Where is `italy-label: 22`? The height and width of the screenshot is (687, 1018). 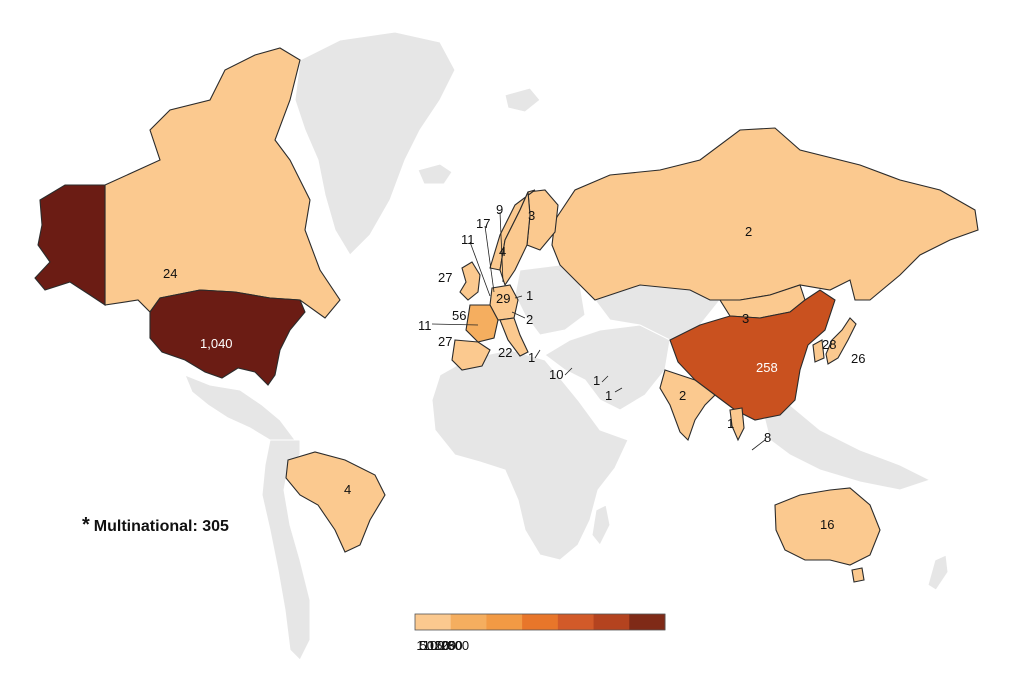
italy-label: 22 is located at coordinates (505, 352).